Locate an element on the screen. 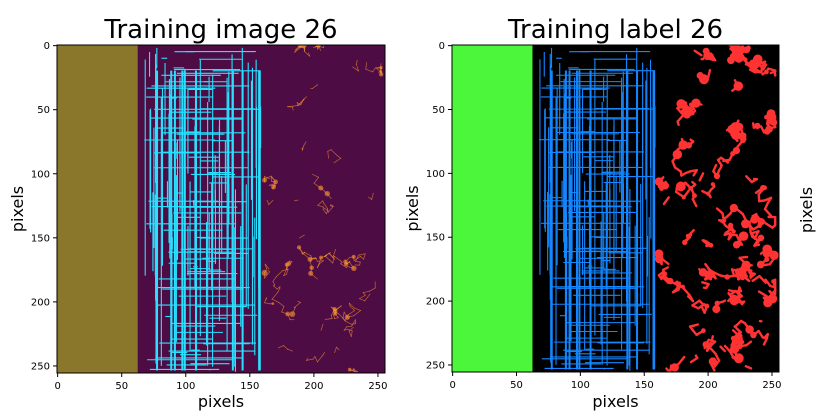  chart-title: Training image 26 is located at coordinates (220, 30).